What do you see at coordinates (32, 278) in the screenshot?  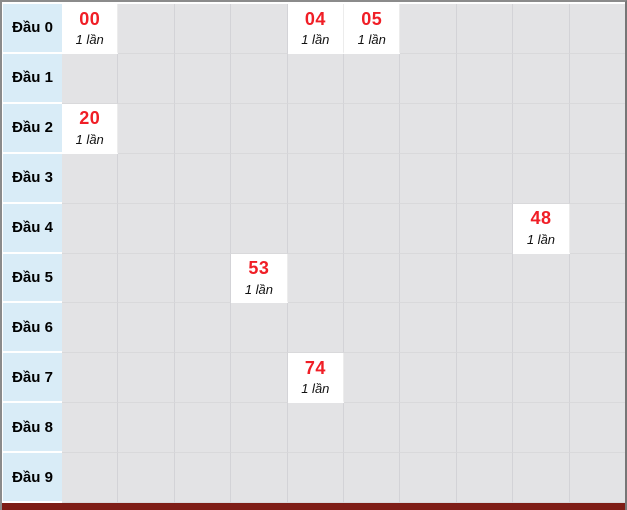 I see `row-label: Đầu 5` at bounding box center [32, 278].